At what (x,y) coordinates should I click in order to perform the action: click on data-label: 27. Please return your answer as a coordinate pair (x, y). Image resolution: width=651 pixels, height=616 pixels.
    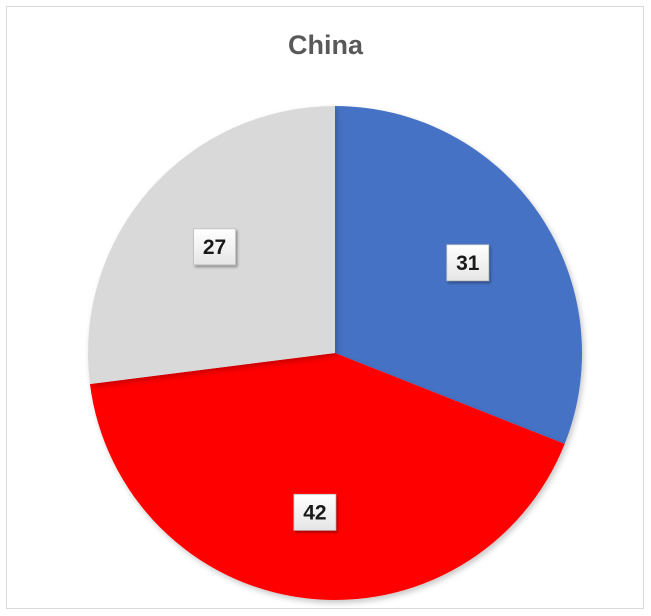
    Looking at the image, I should click on (214, 247).